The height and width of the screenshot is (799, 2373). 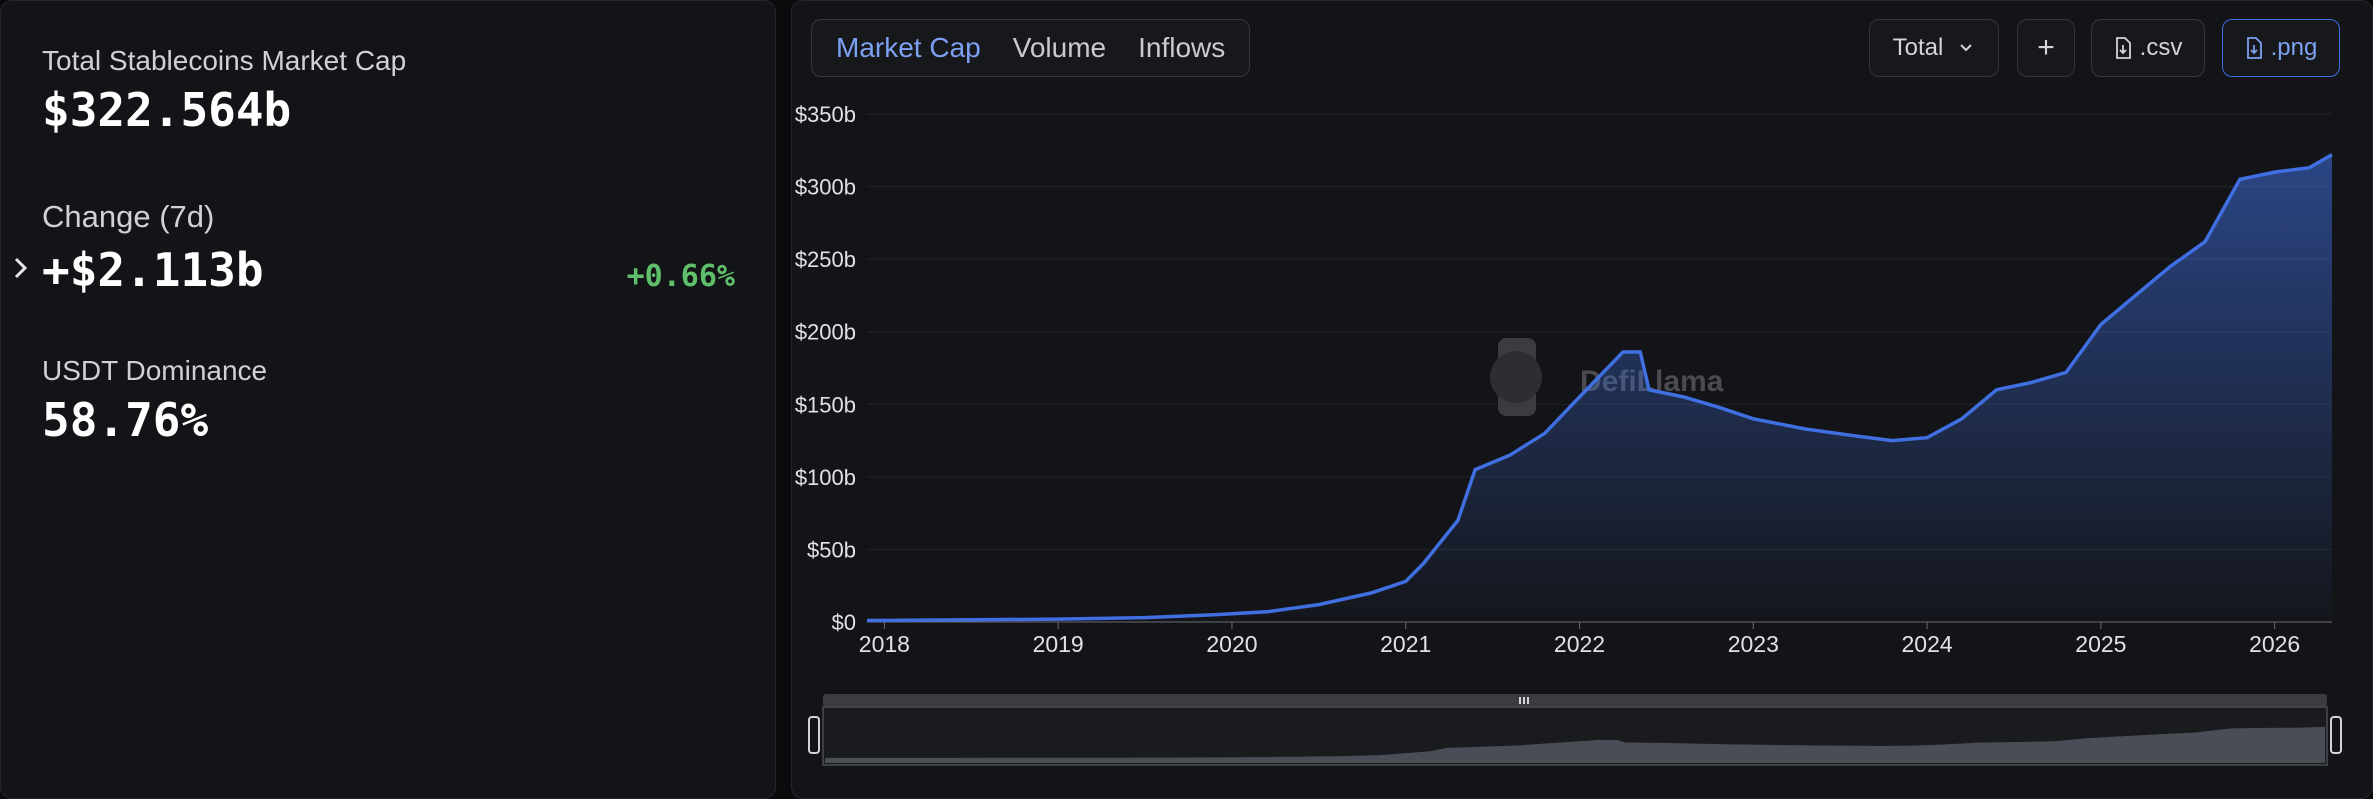 I want to click on tab-volume: Volume, so click(x=1059, y=47).